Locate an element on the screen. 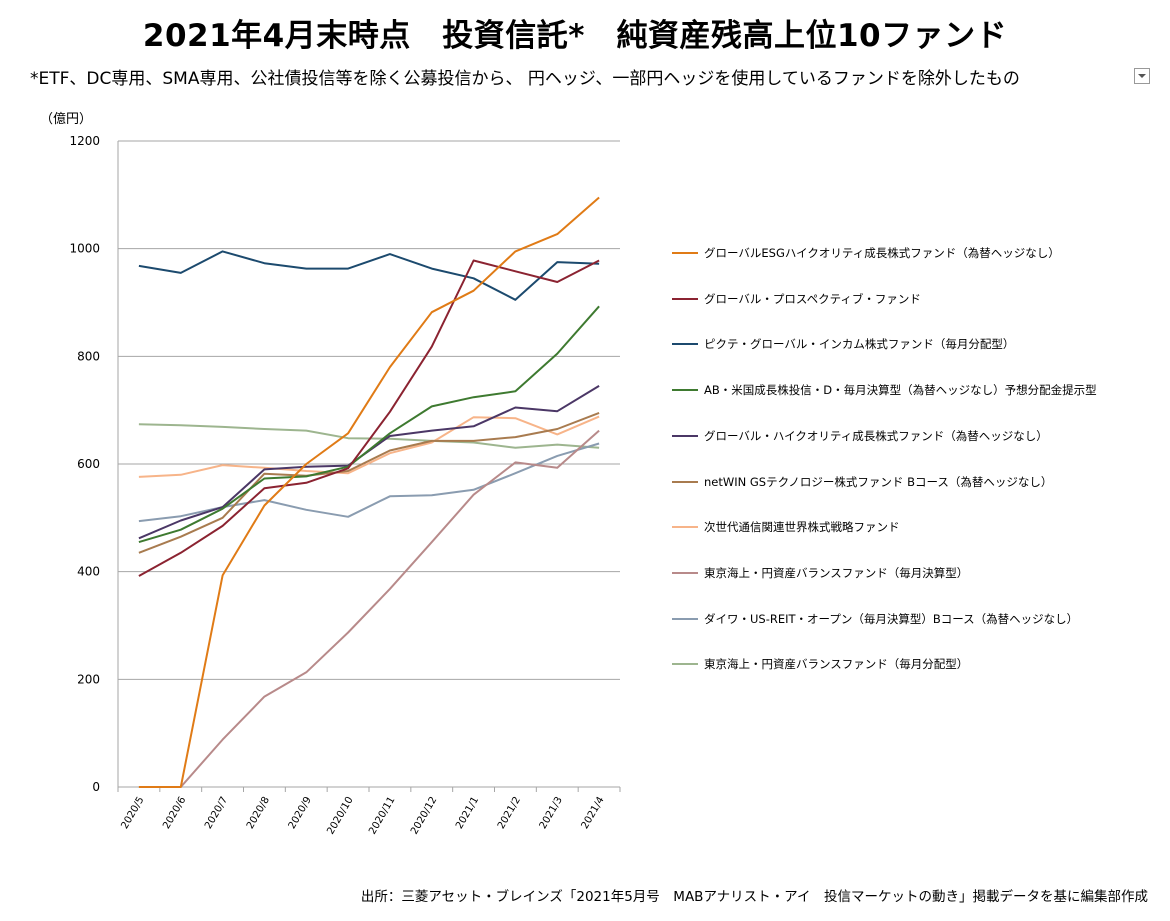 This screenshot has height=921, width=1170. legend-label: グローバル・プロスペクティブ・ファンド is located at coordinates (812, 298).